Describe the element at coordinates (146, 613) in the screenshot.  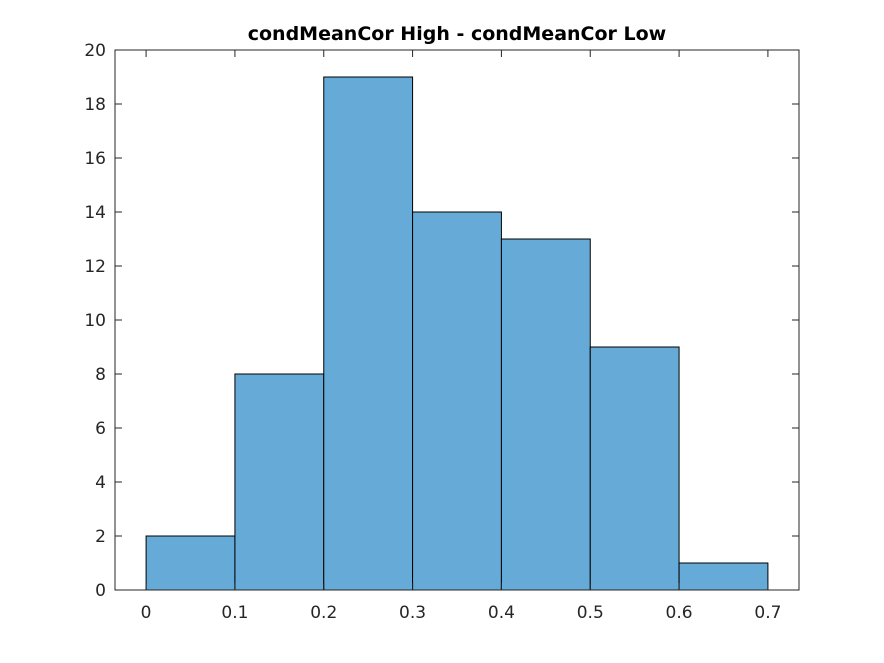
I see `x-tick-label: 0` at that location.